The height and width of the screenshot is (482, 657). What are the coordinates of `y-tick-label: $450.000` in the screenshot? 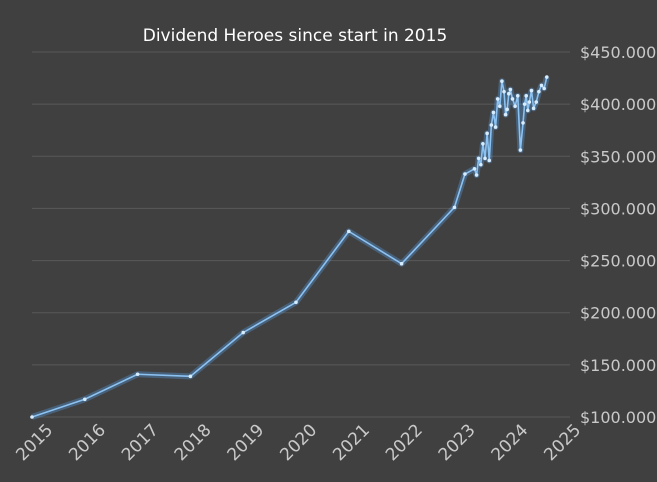 It's located at (618, 52).